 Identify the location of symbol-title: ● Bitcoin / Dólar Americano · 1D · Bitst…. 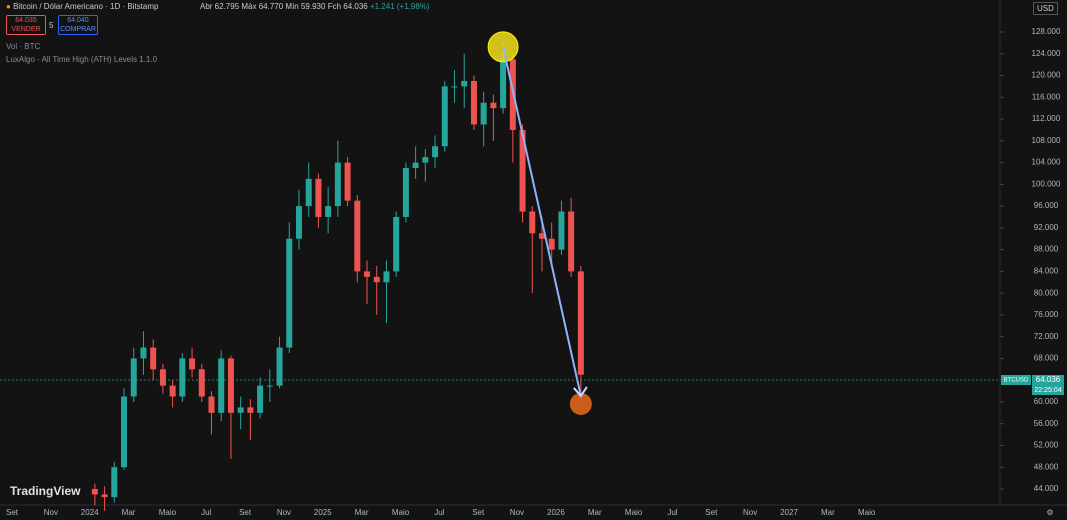
(82, 6).